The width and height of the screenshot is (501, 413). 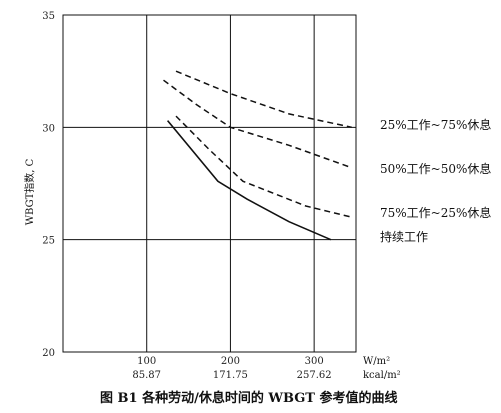 I want to click on y-axis-title: WBGT指数, C, so click(x=29, y=191).